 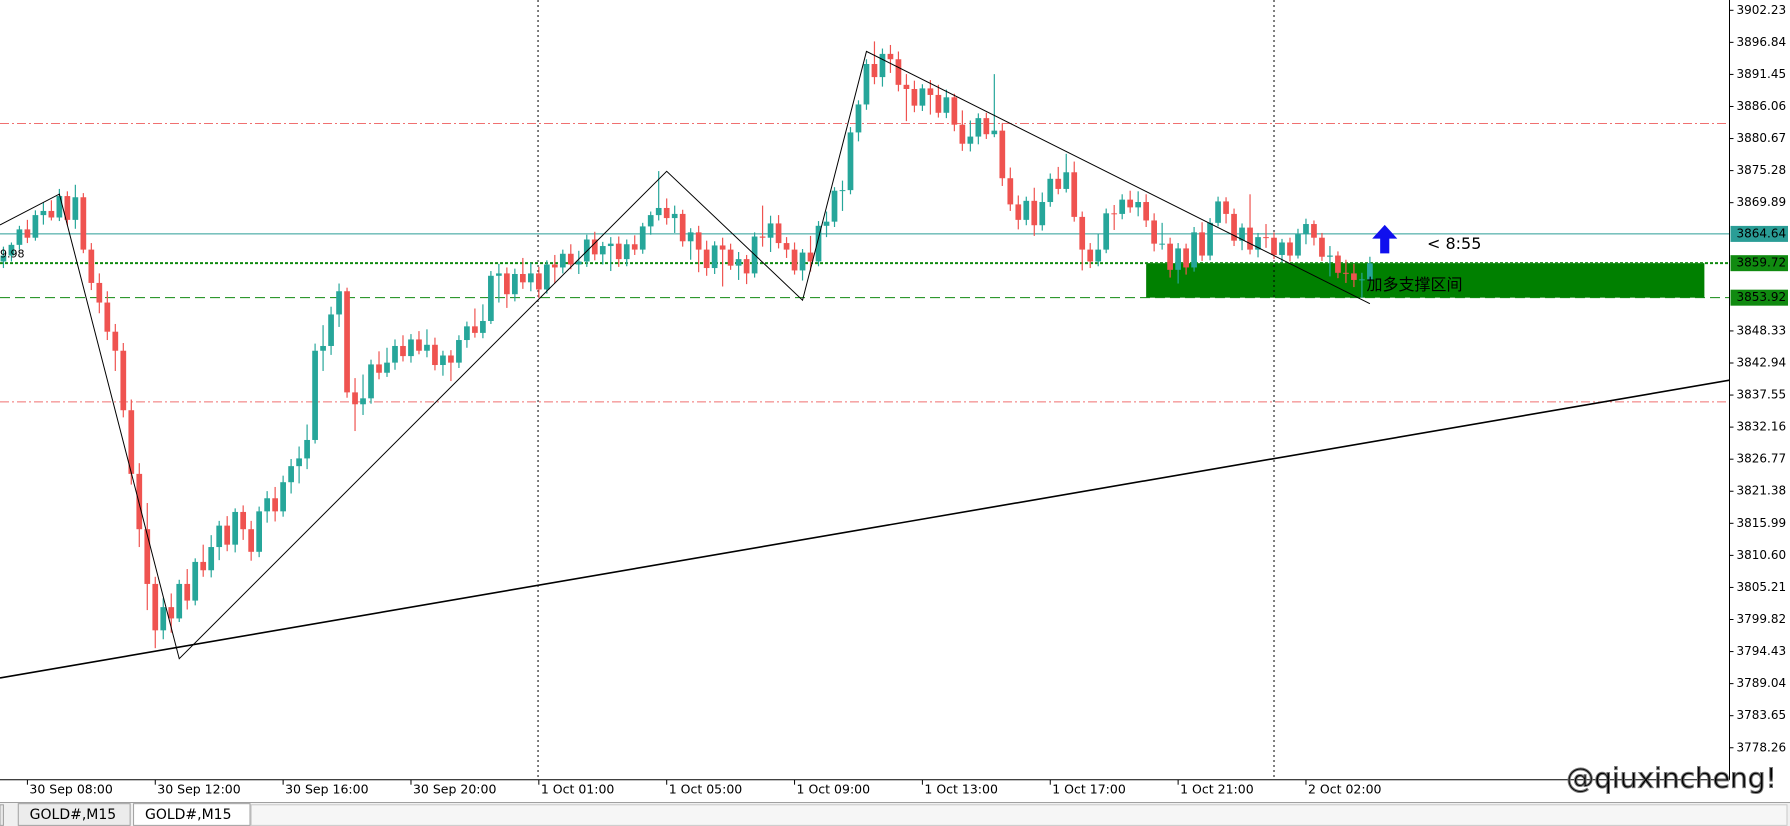 What do you see at coordinates (1761, 747) in the screenshot?
I see `y-tick-label: 3778.26` at bounding box center [1761, 747].